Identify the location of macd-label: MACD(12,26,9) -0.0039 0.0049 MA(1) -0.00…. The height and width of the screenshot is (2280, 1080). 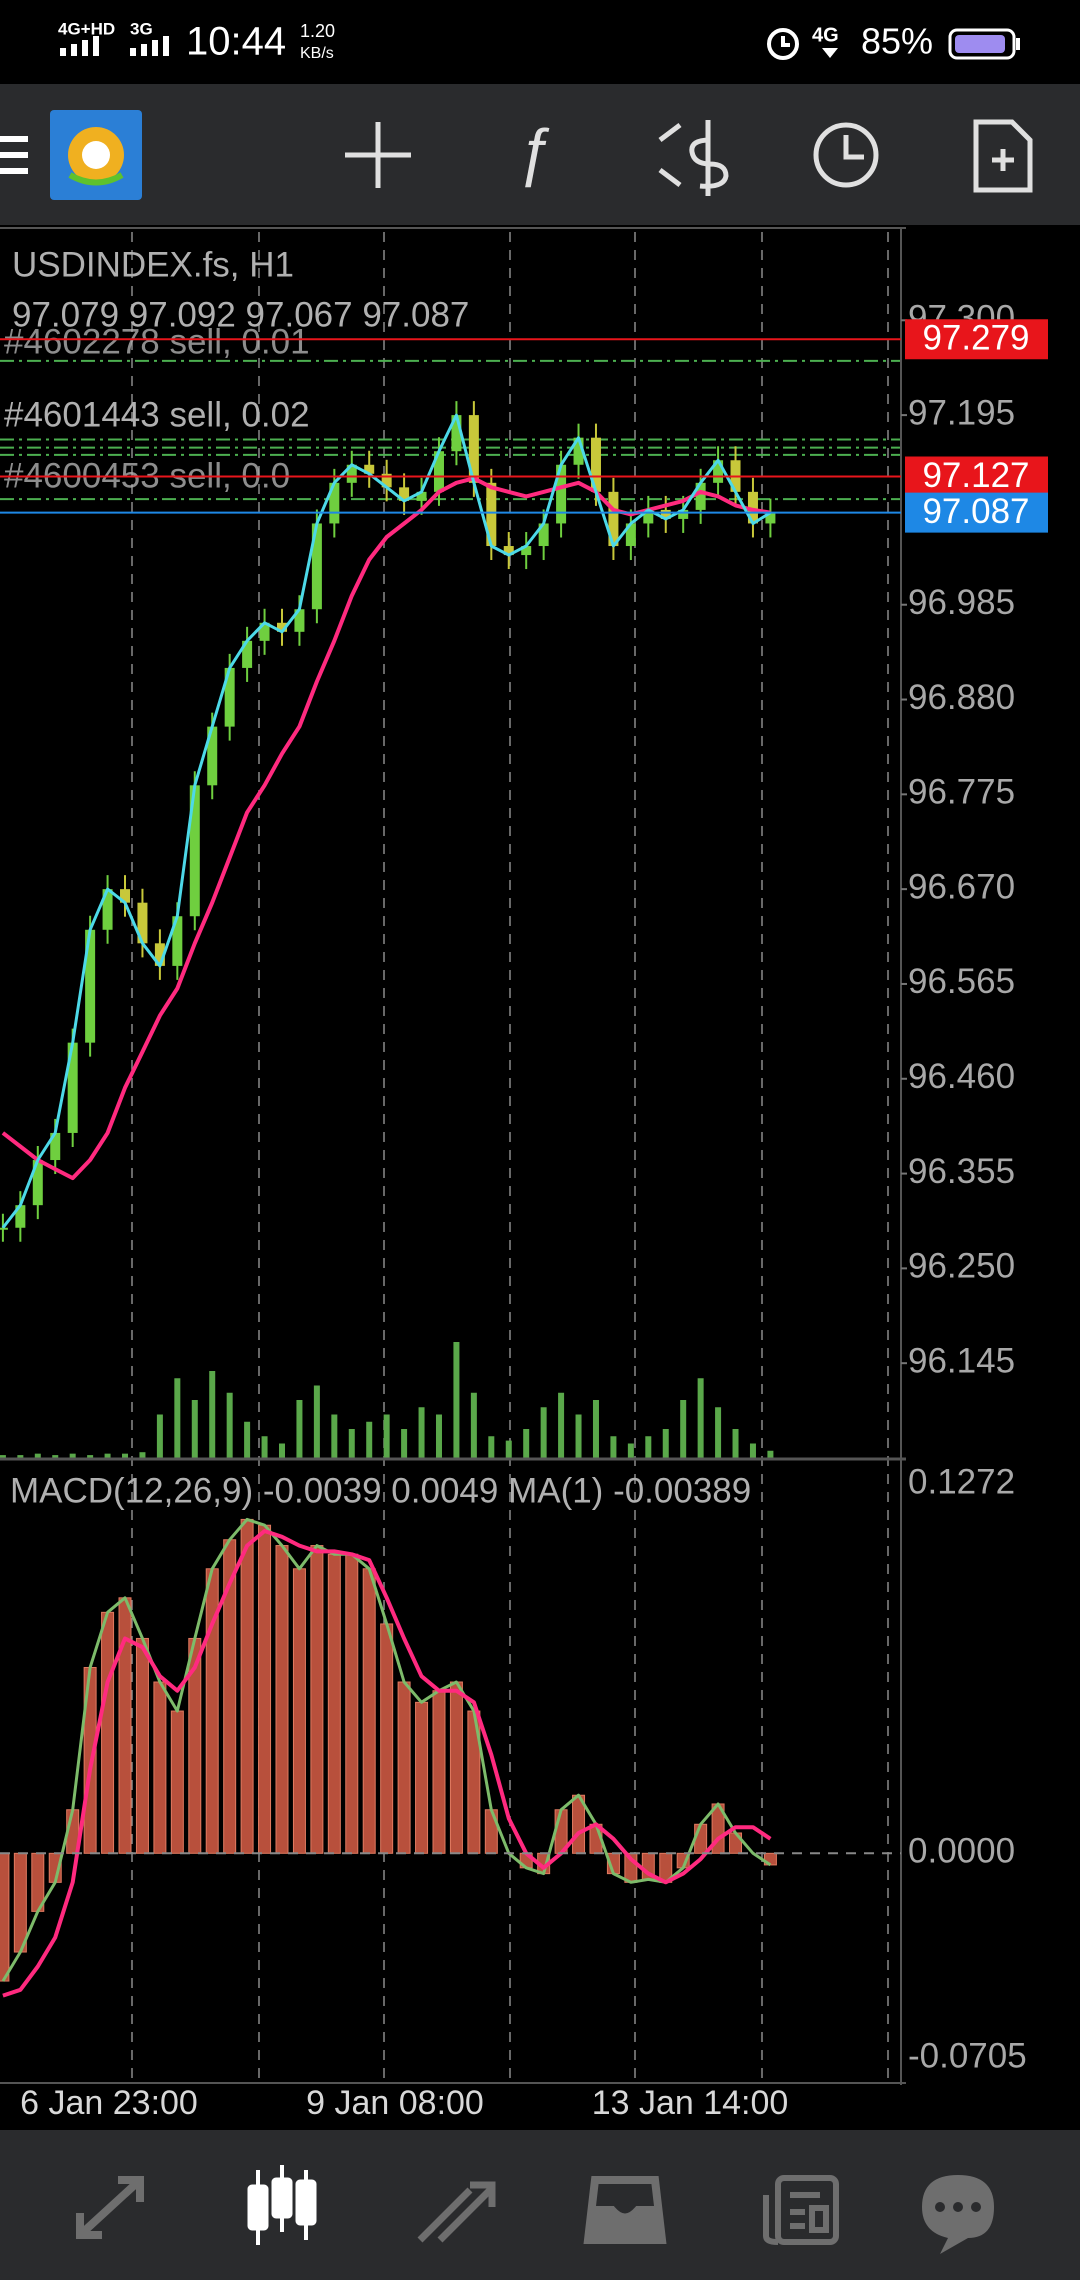
(380, 1490).